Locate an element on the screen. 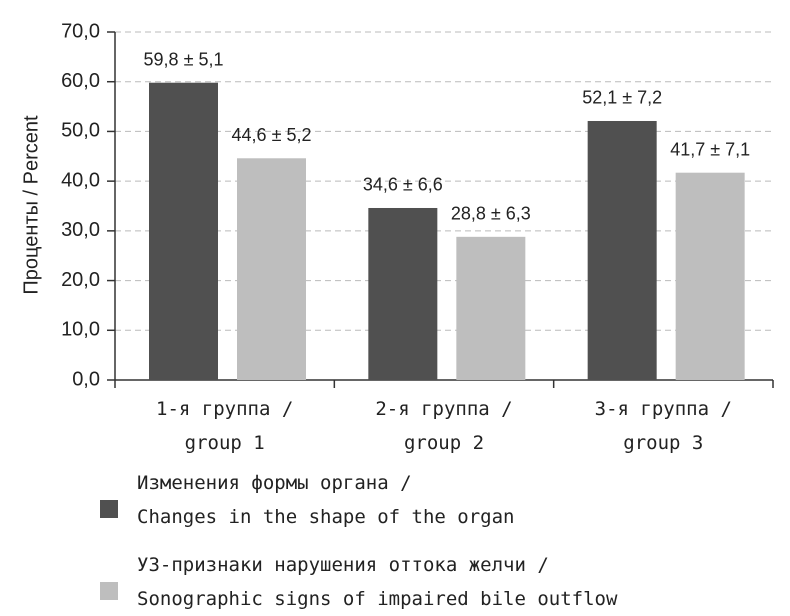 This screenshot has width=790, height=616. data-label: 52,1 ± 7,2 is located at coordinates (622, 98).